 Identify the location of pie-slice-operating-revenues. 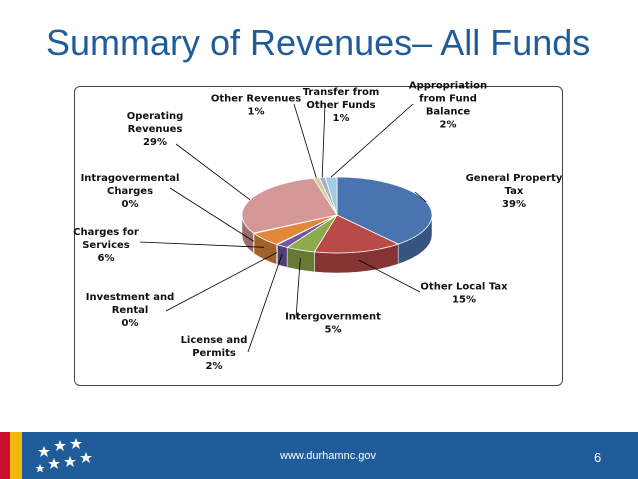
(289, 205).